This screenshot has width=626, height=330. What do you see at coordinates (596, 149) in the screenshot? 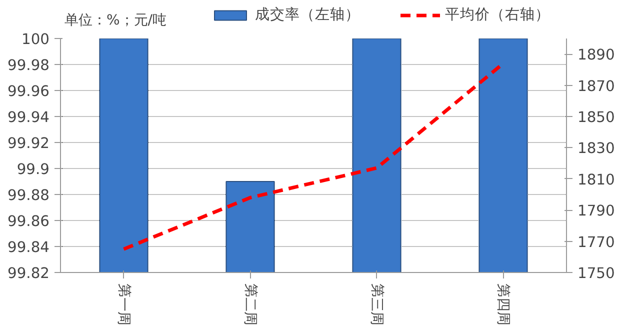
I see `y2-tick-label: 1830` at bounding box center [596, 149].